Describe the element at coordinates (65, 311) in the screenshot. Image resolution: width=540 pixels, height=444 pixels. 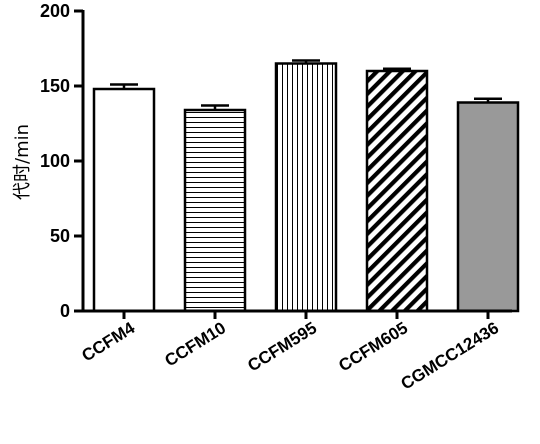
I see `y-tick-label: 0` at that location.